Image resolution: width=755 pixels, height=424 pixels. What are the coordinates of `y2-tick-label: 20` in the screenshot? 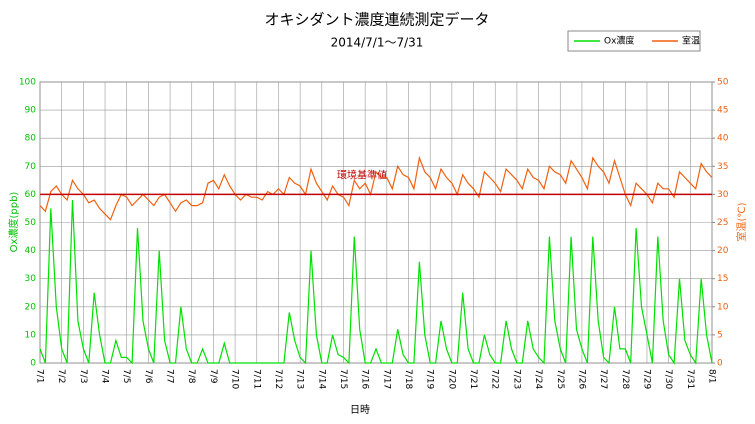 It's located at (723, 251).